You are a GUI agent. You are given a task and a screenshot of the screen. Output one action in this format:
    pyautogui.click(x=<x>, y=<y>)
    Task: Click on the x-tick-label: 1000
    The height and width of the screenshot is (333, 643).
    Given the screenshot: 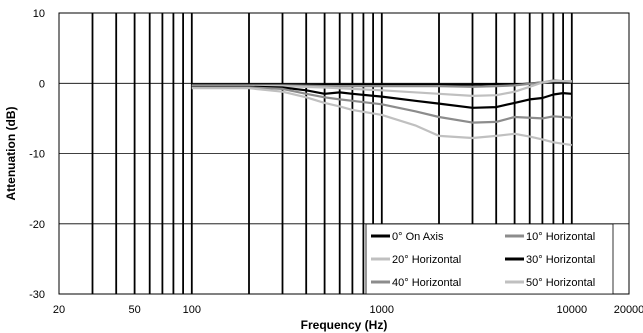 What is the action you would take?
    pyautogui.click(x=382, y=310)
    